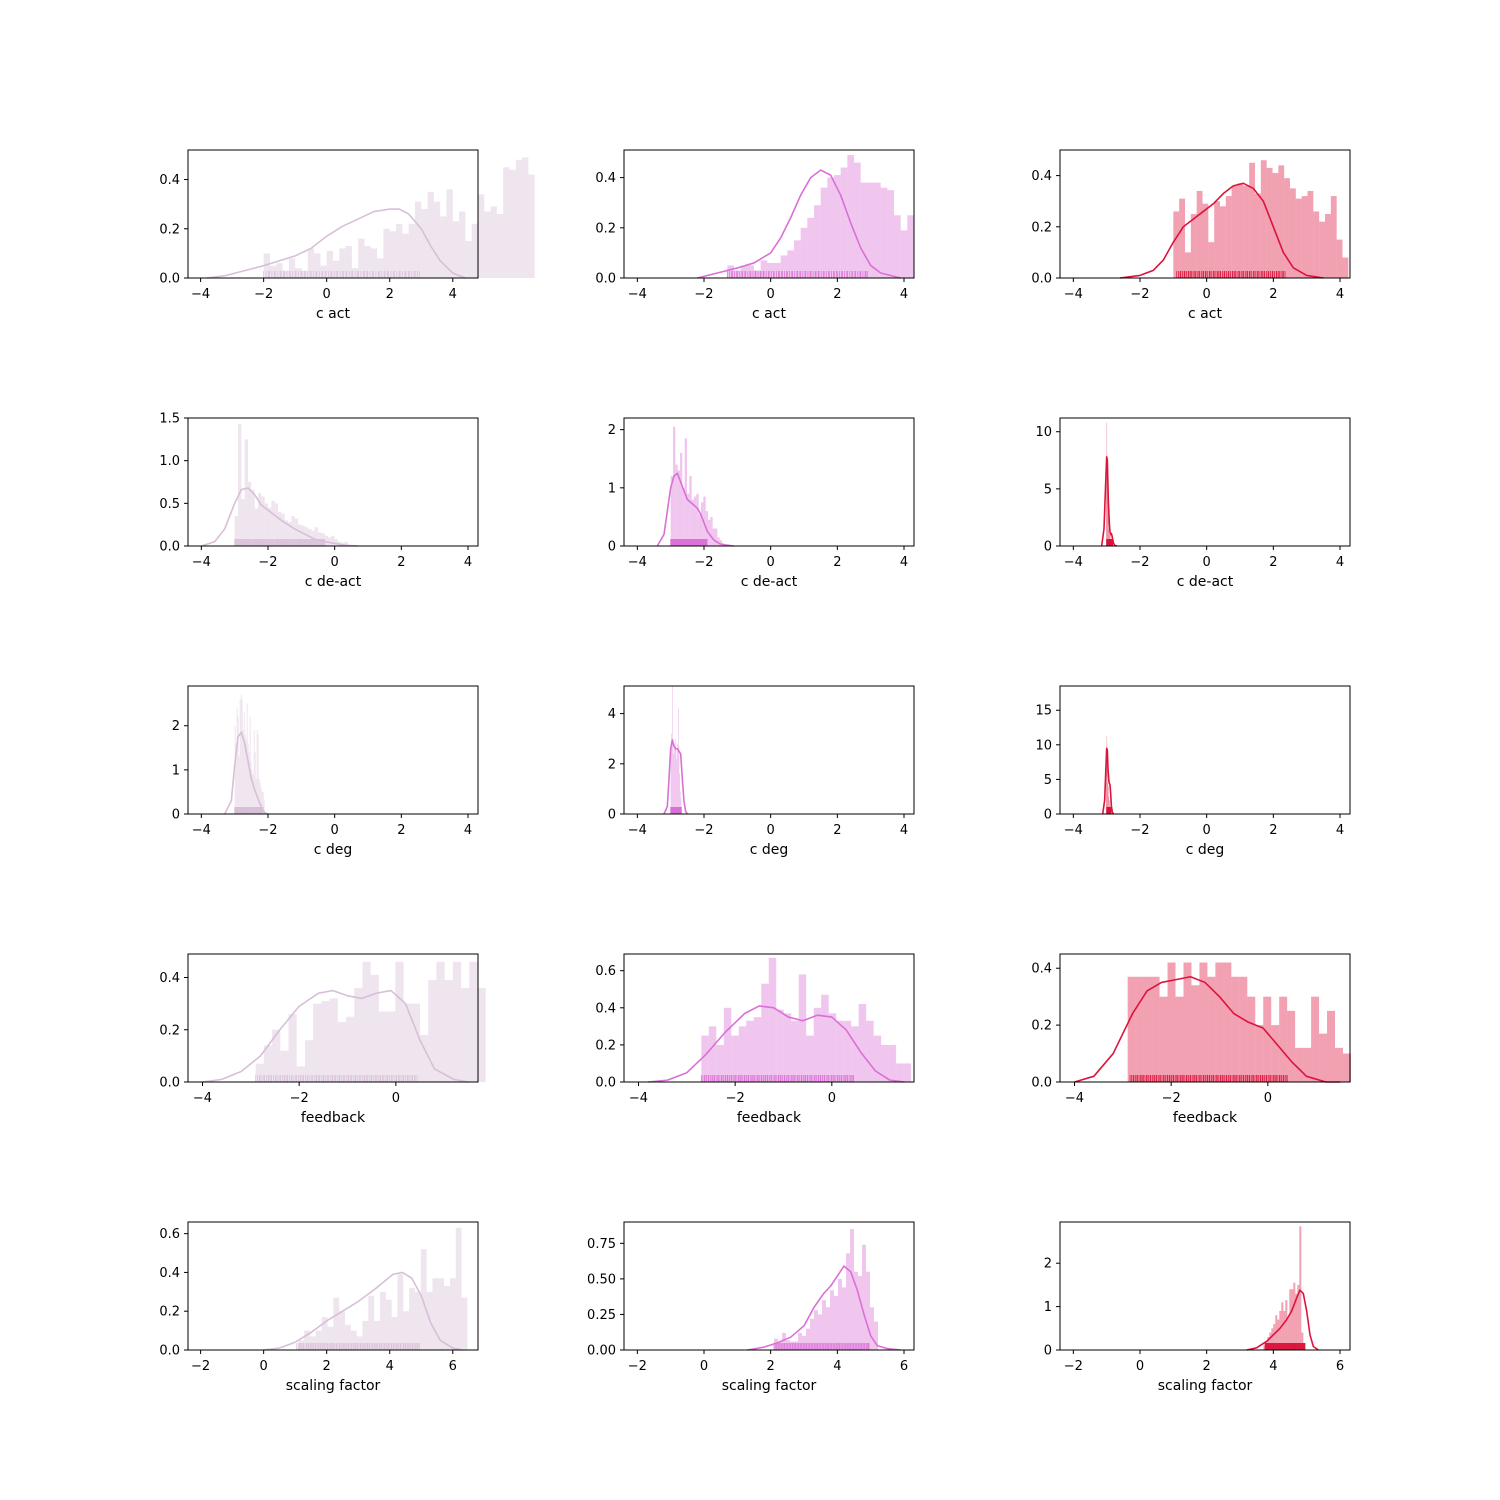 This screenshot has width=1500, height=1500. I want to click on y-tick-label: 1, so click(176, 770).